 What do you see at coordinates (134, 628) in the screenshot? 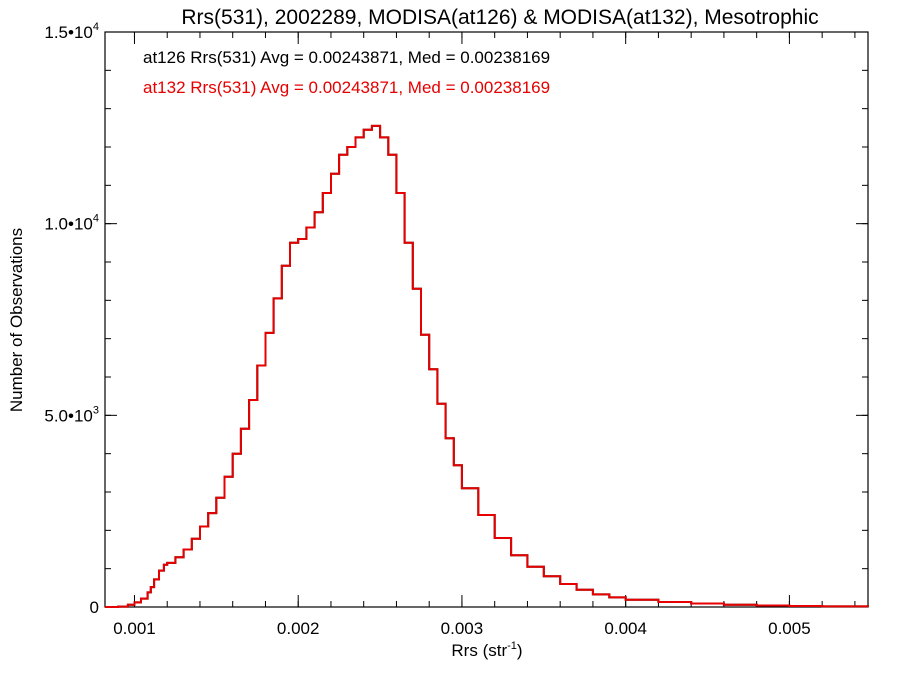
I see `x-tick-label: 0.001` at bounding box center [134, 628].